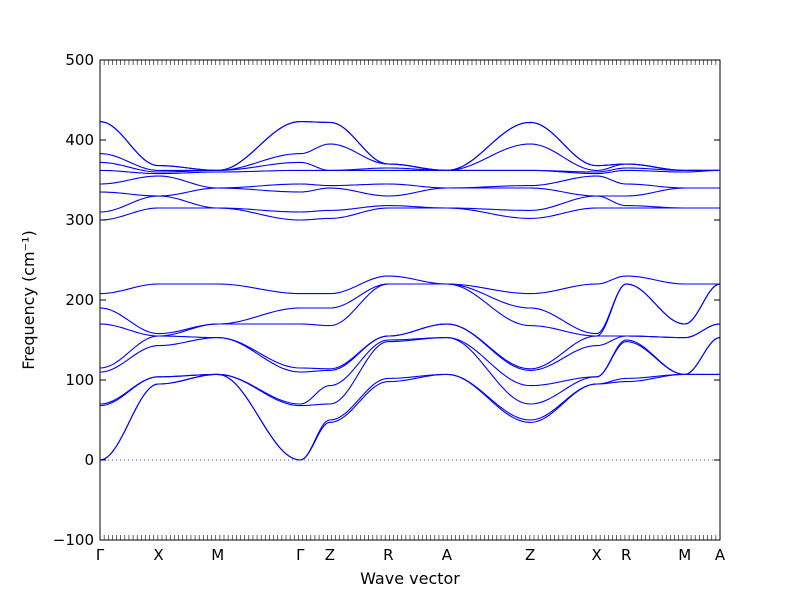  Describe the element at coordinates (79, 220) in the screenshot. I see `y-tick-label: 300` at that location.